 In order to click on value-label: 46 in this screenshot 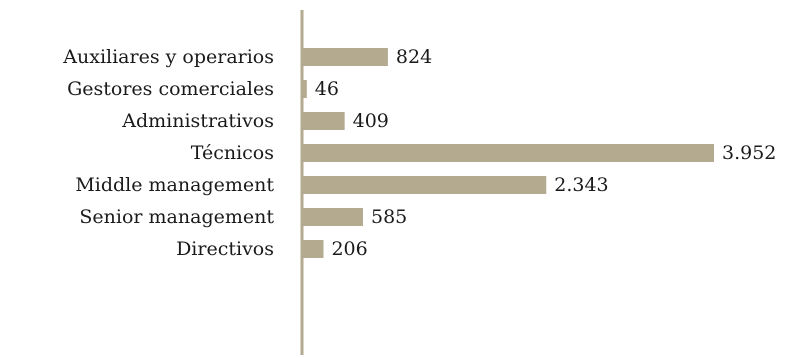, I will do `click(327, 89)`.